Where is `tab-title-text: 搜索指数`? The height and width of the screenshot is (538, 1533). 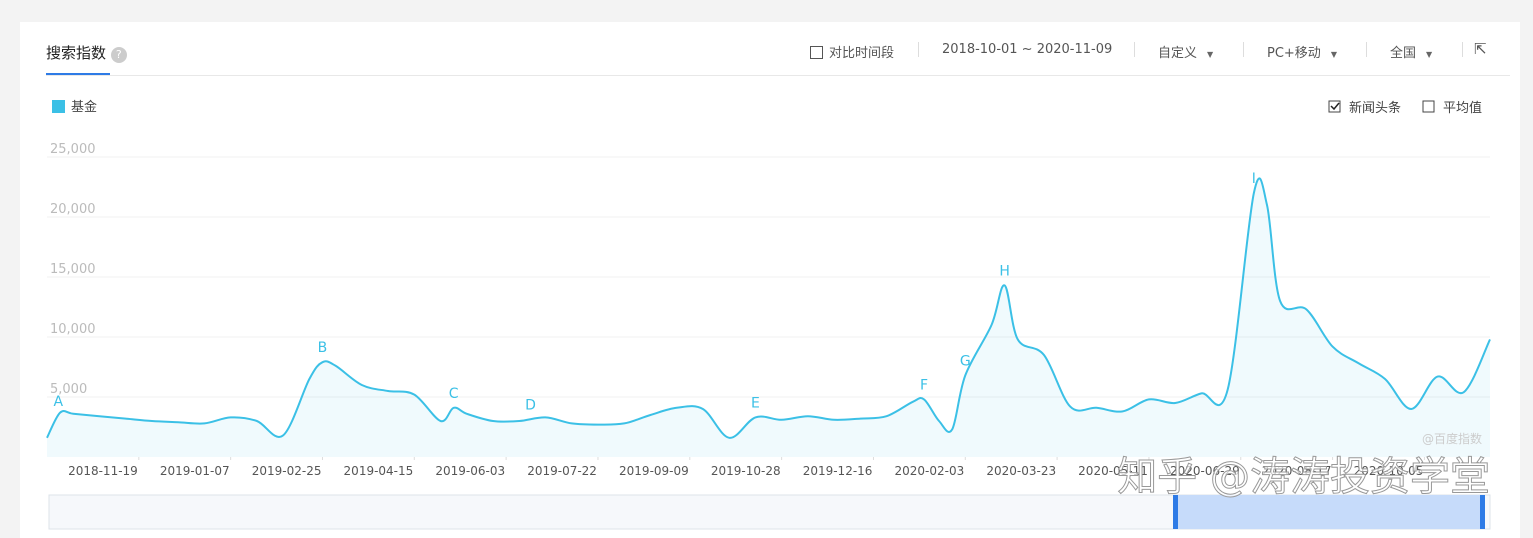
tab-title-text: 搜索指数 is located at coordinates (76, 53).